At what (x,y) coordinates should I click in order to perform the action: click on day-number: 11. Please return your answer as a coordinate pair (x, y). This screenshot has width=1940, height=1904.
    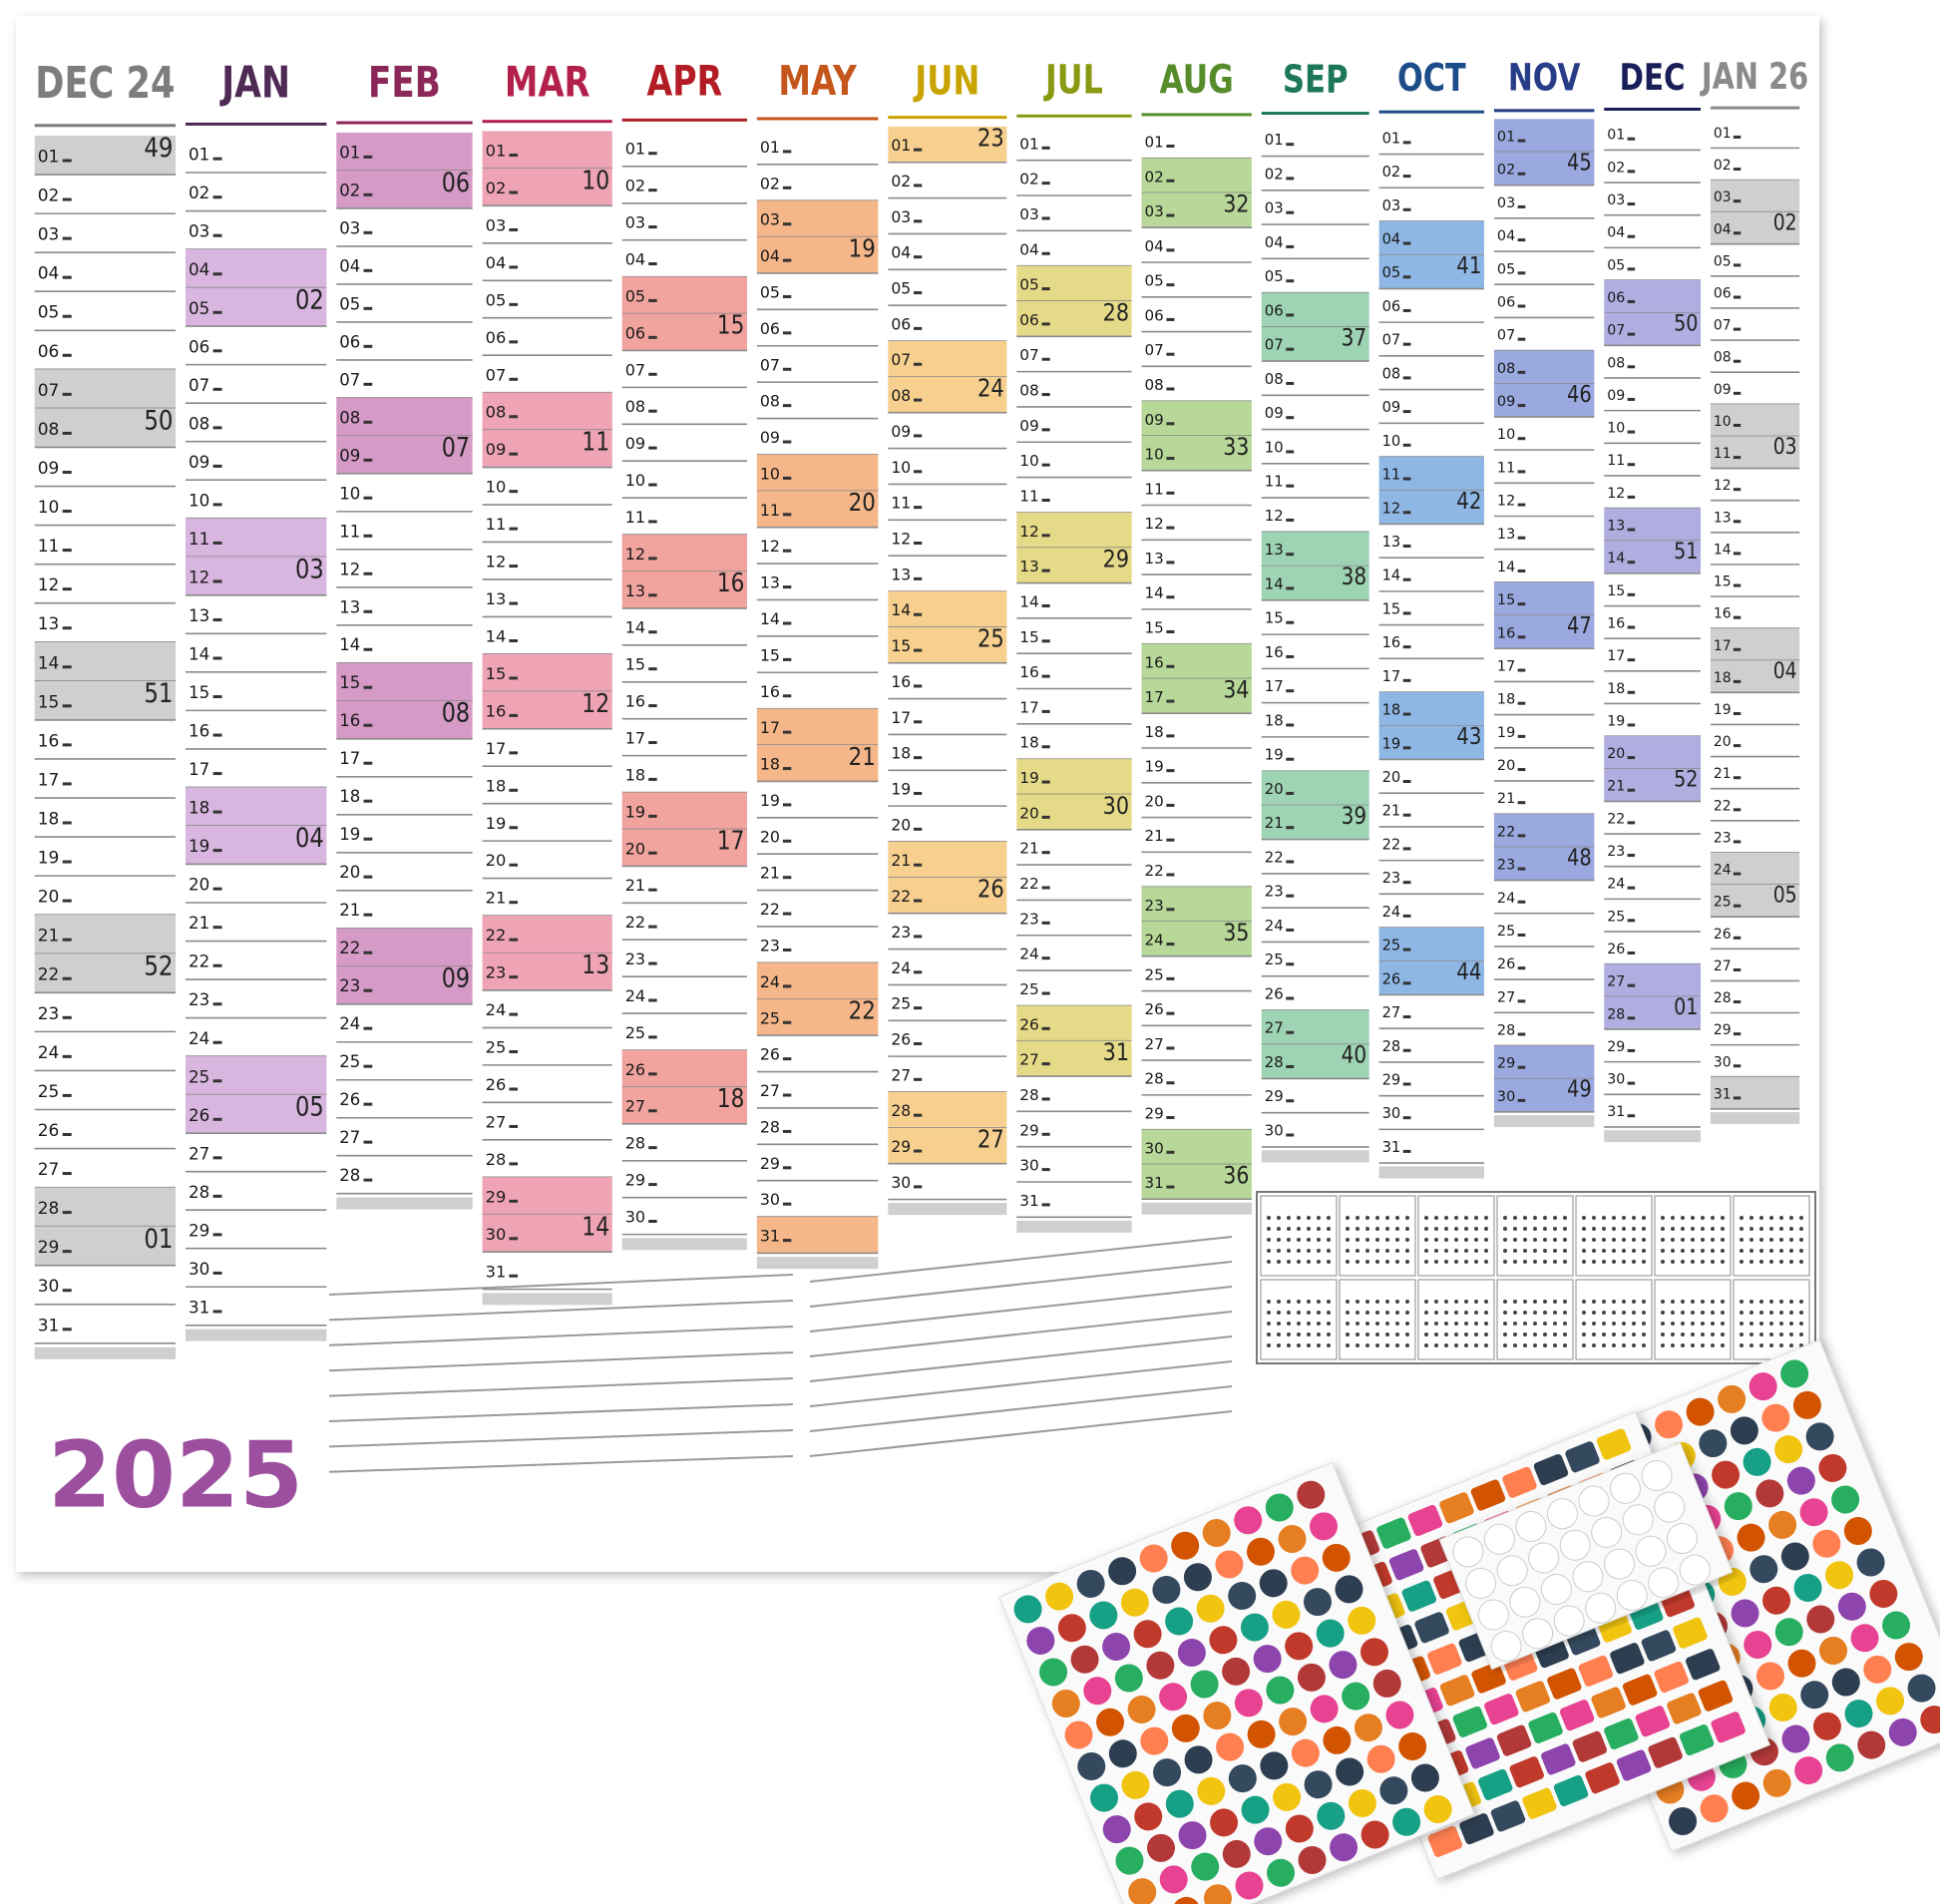
    Looking at the image, I should click on (1506, 468).